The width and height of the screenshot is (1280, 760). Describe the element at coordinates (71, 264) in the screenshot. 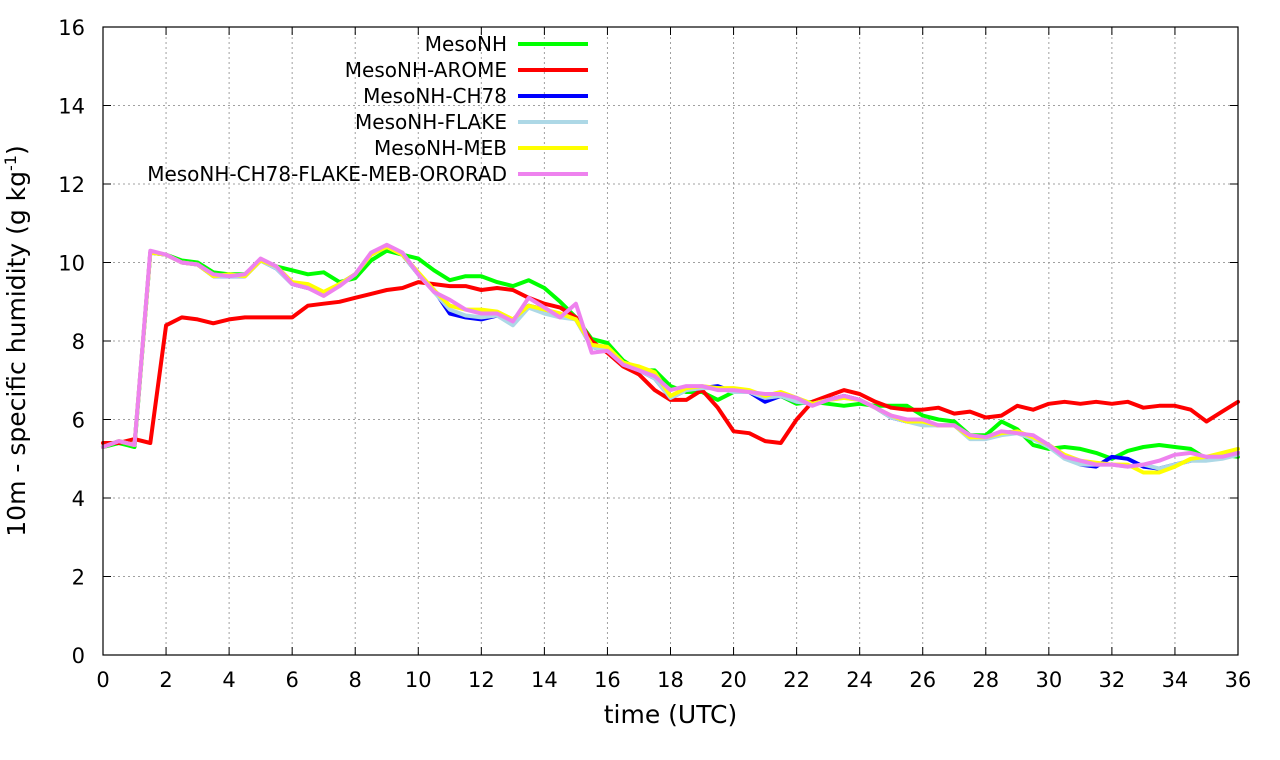

I see `y-tick-label: 10` at that location.